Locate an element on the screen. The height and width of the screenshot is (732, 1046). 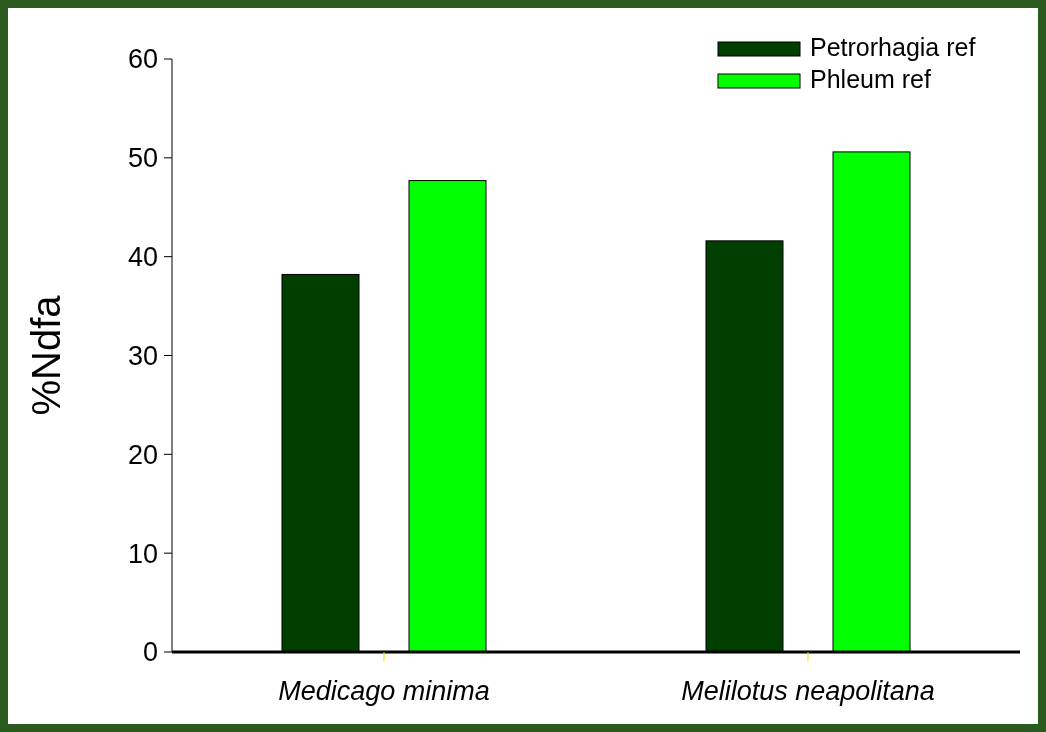
legend-label: Phleum ref is located at coordinates (870, 79).